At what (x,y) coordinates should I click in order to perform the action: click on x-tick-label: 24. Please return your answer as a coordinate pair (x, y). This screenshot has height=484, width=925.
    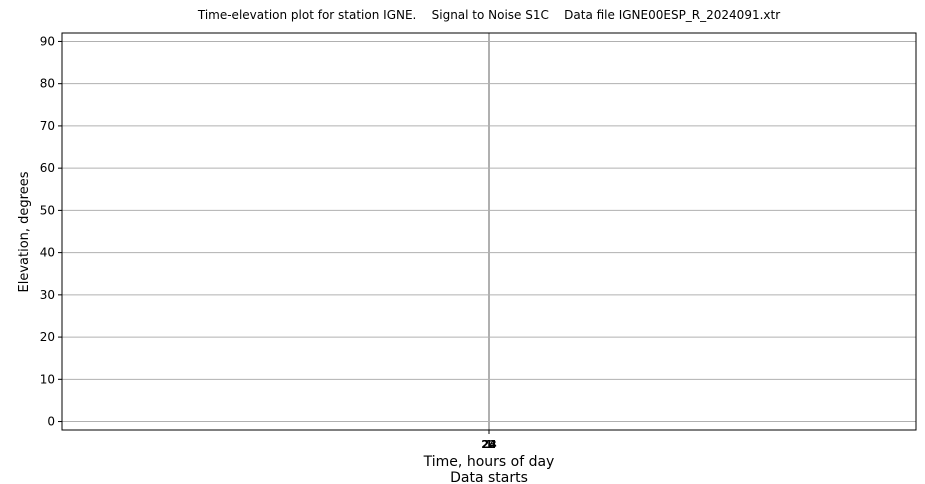
    Looking at the image, I should click on (489, 444).